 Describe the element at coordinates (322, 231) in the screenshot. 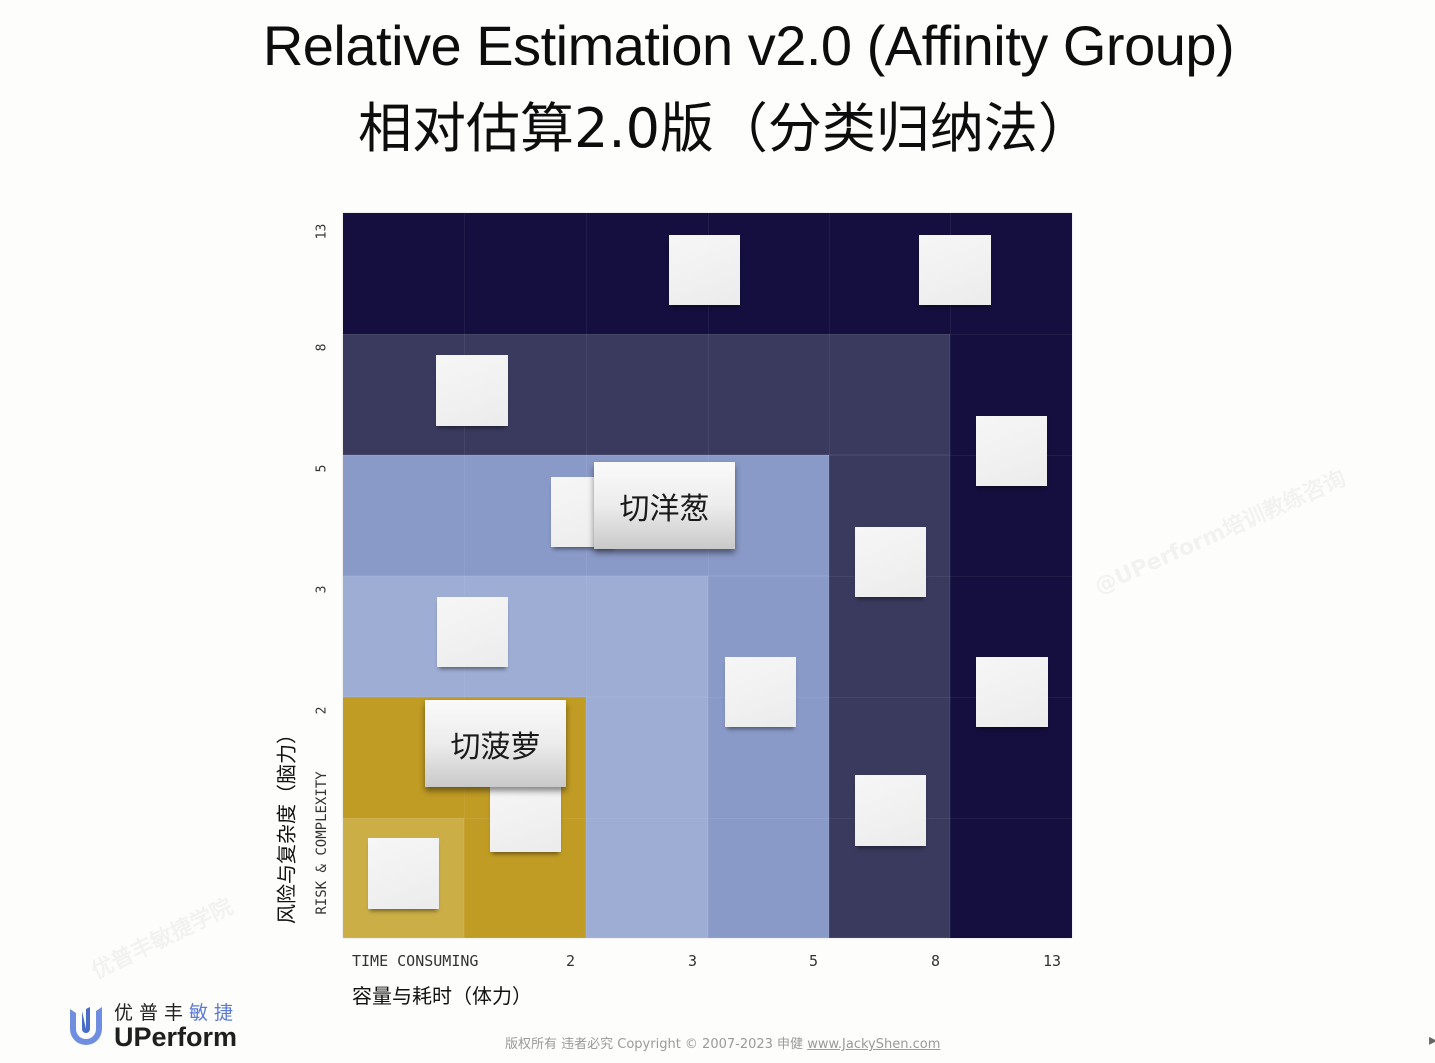

I see `y-tick-13: 13` at that location.